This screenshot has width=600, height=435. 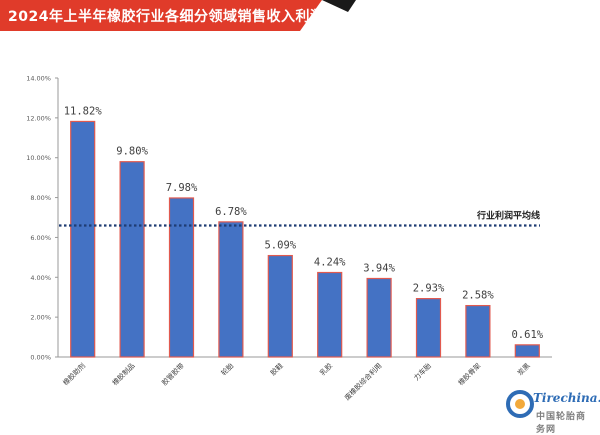 What do you see at coordinates (363, 381) in the screenshot?
I see `x-tick-label: 废橡胶综合利用` at bounding box center [363, 381].